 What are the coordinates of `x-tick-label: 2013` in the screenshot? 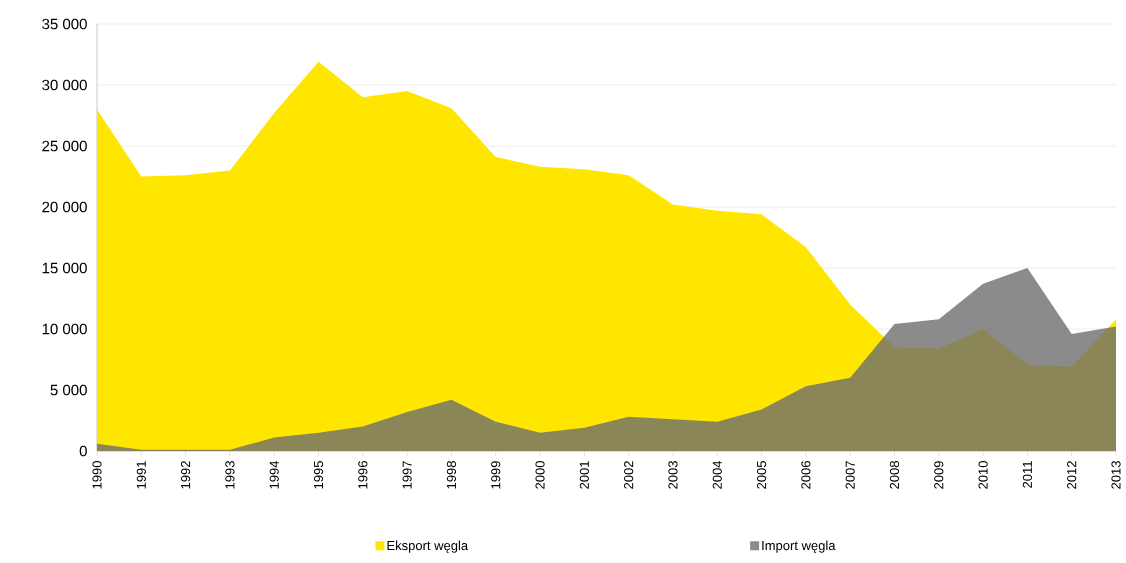 It's located at (1116, 475).